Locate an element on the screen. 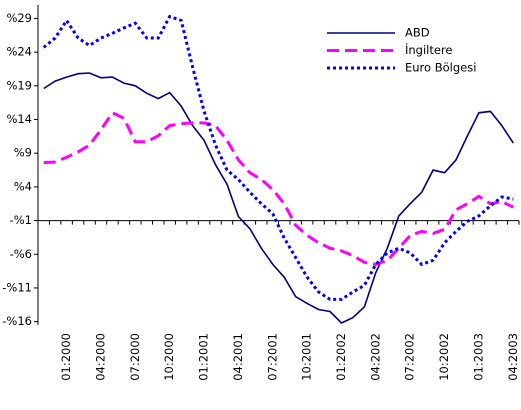 Image resolution: width=521 pixels, height=410 pixels. x-tick-label: 07:2001 is located at coordinates (272, 357).